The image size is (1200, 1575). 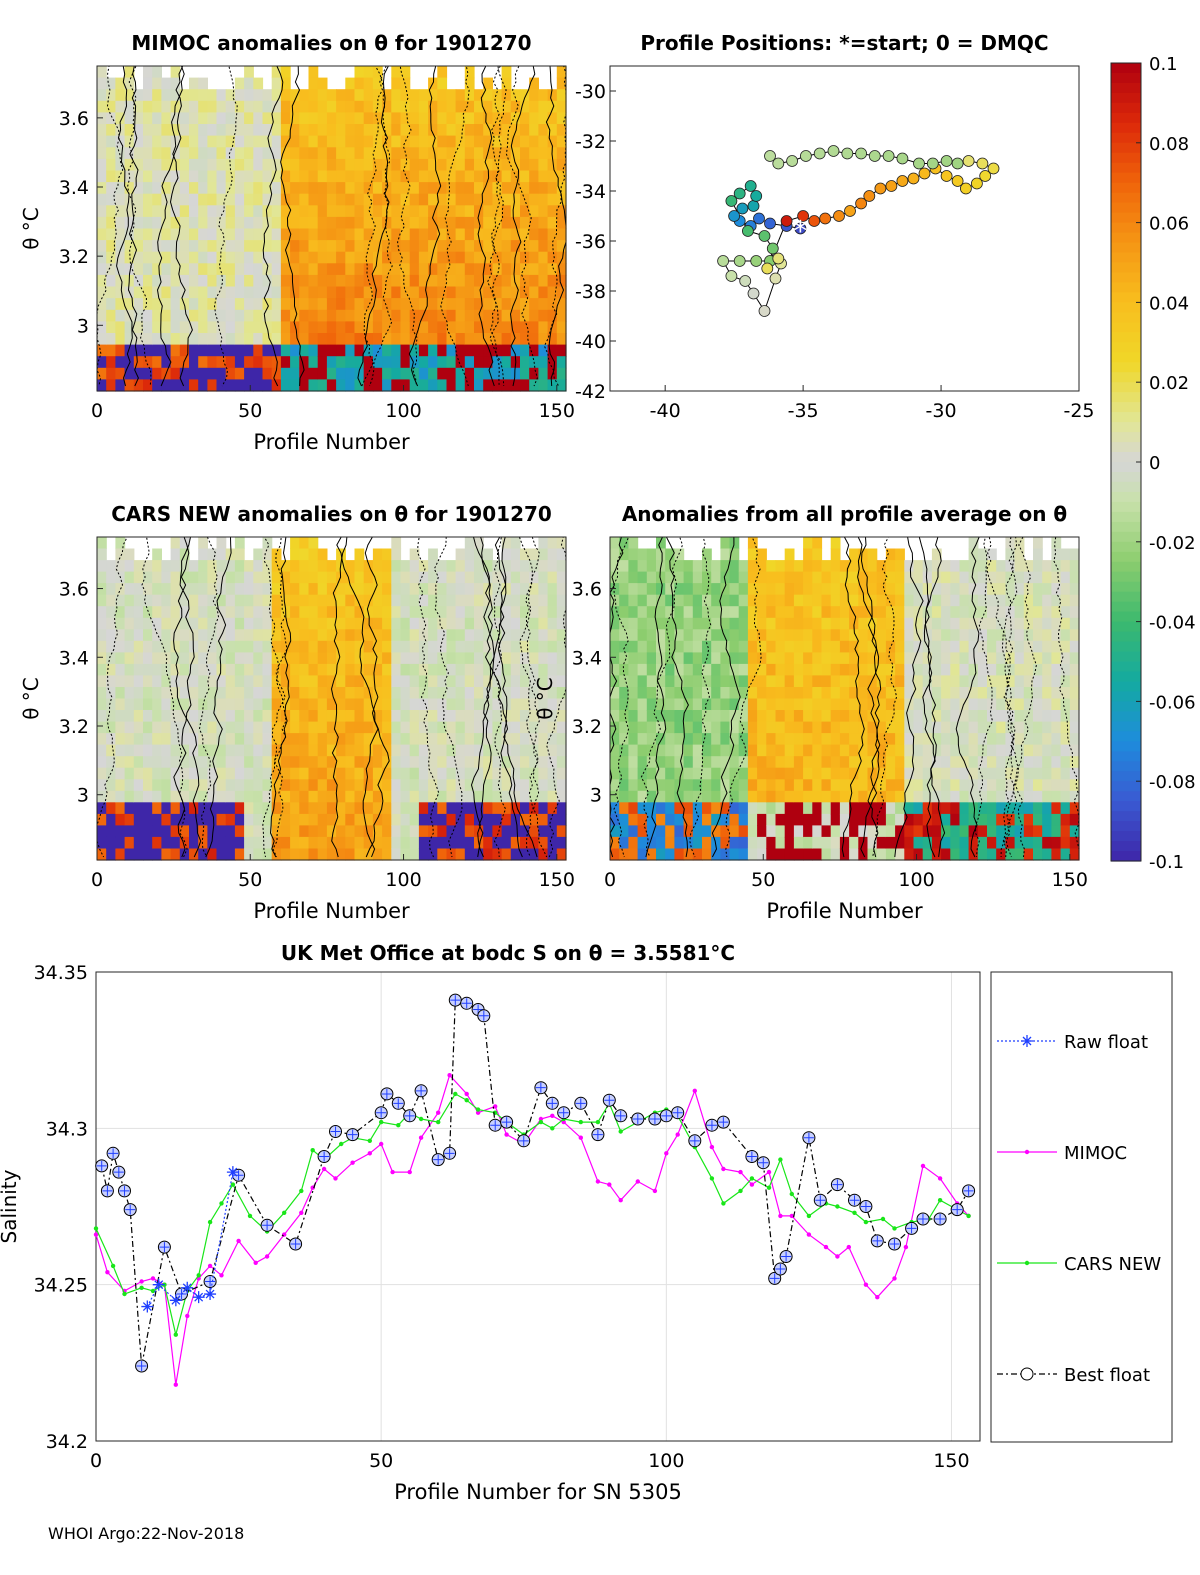 I want to click on colorbar-segment, so click(x=1126, y=846).